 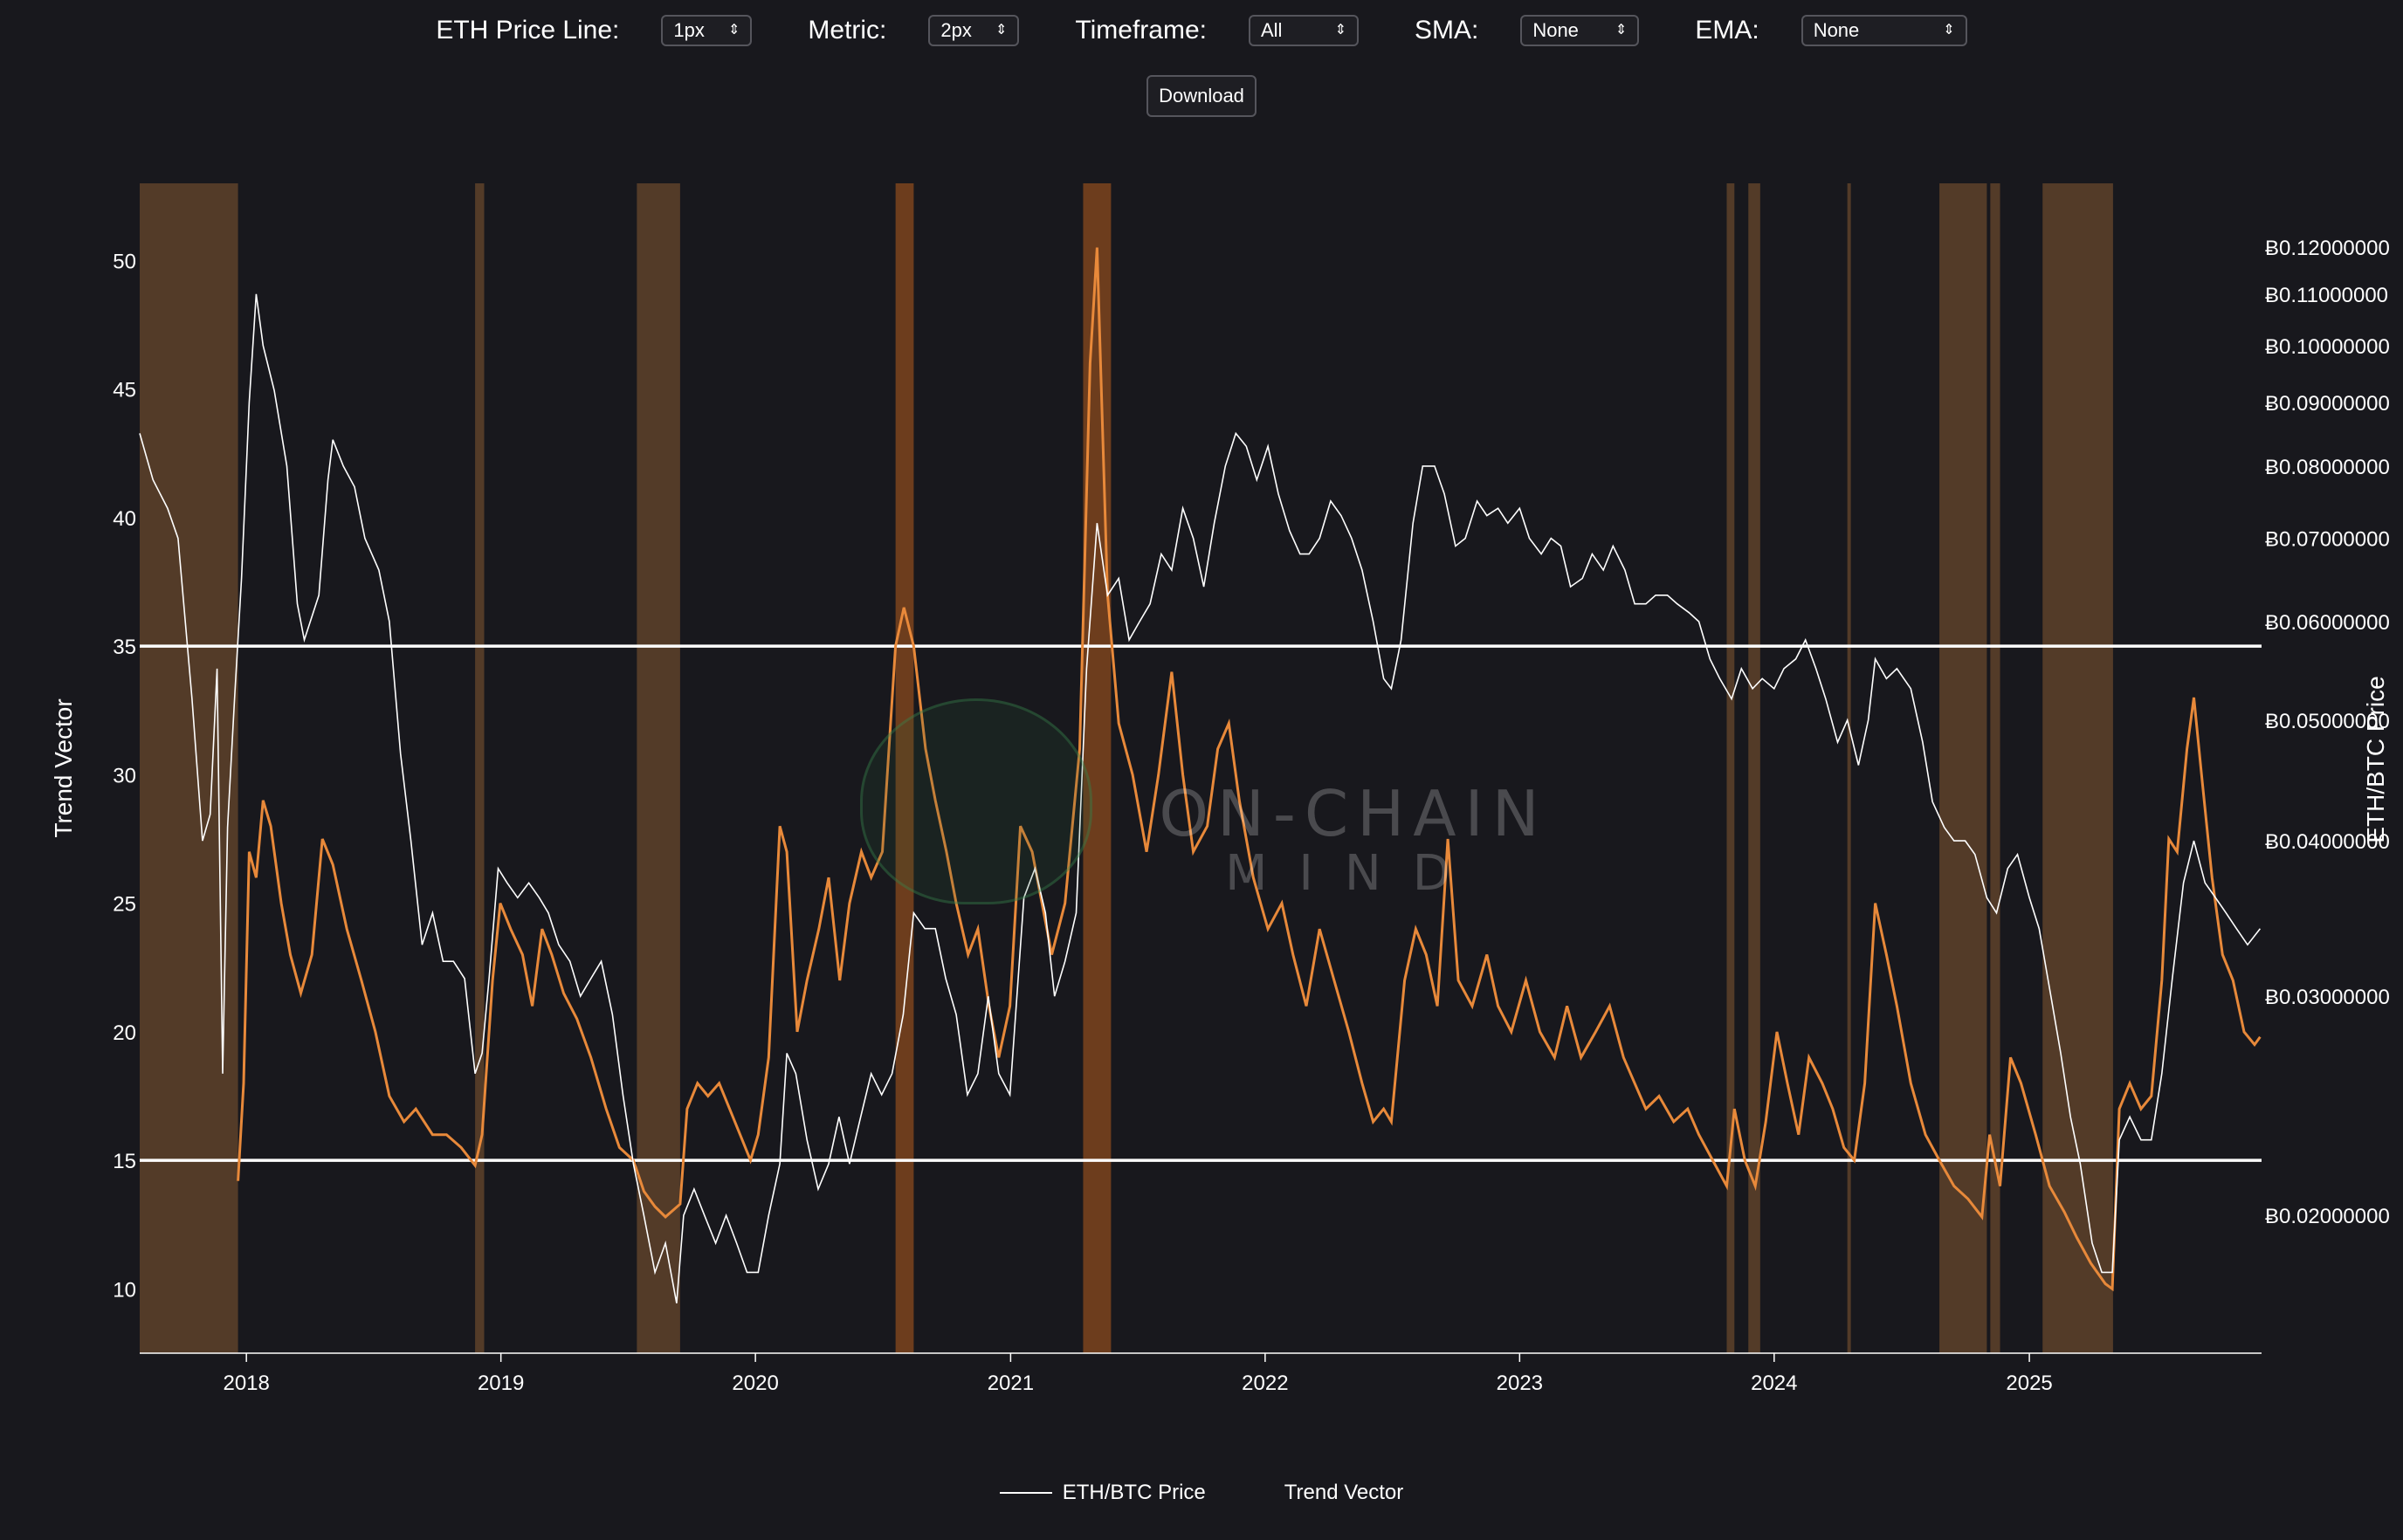 I want to click on control-label: EMA:, so click(x=1727, y=30).